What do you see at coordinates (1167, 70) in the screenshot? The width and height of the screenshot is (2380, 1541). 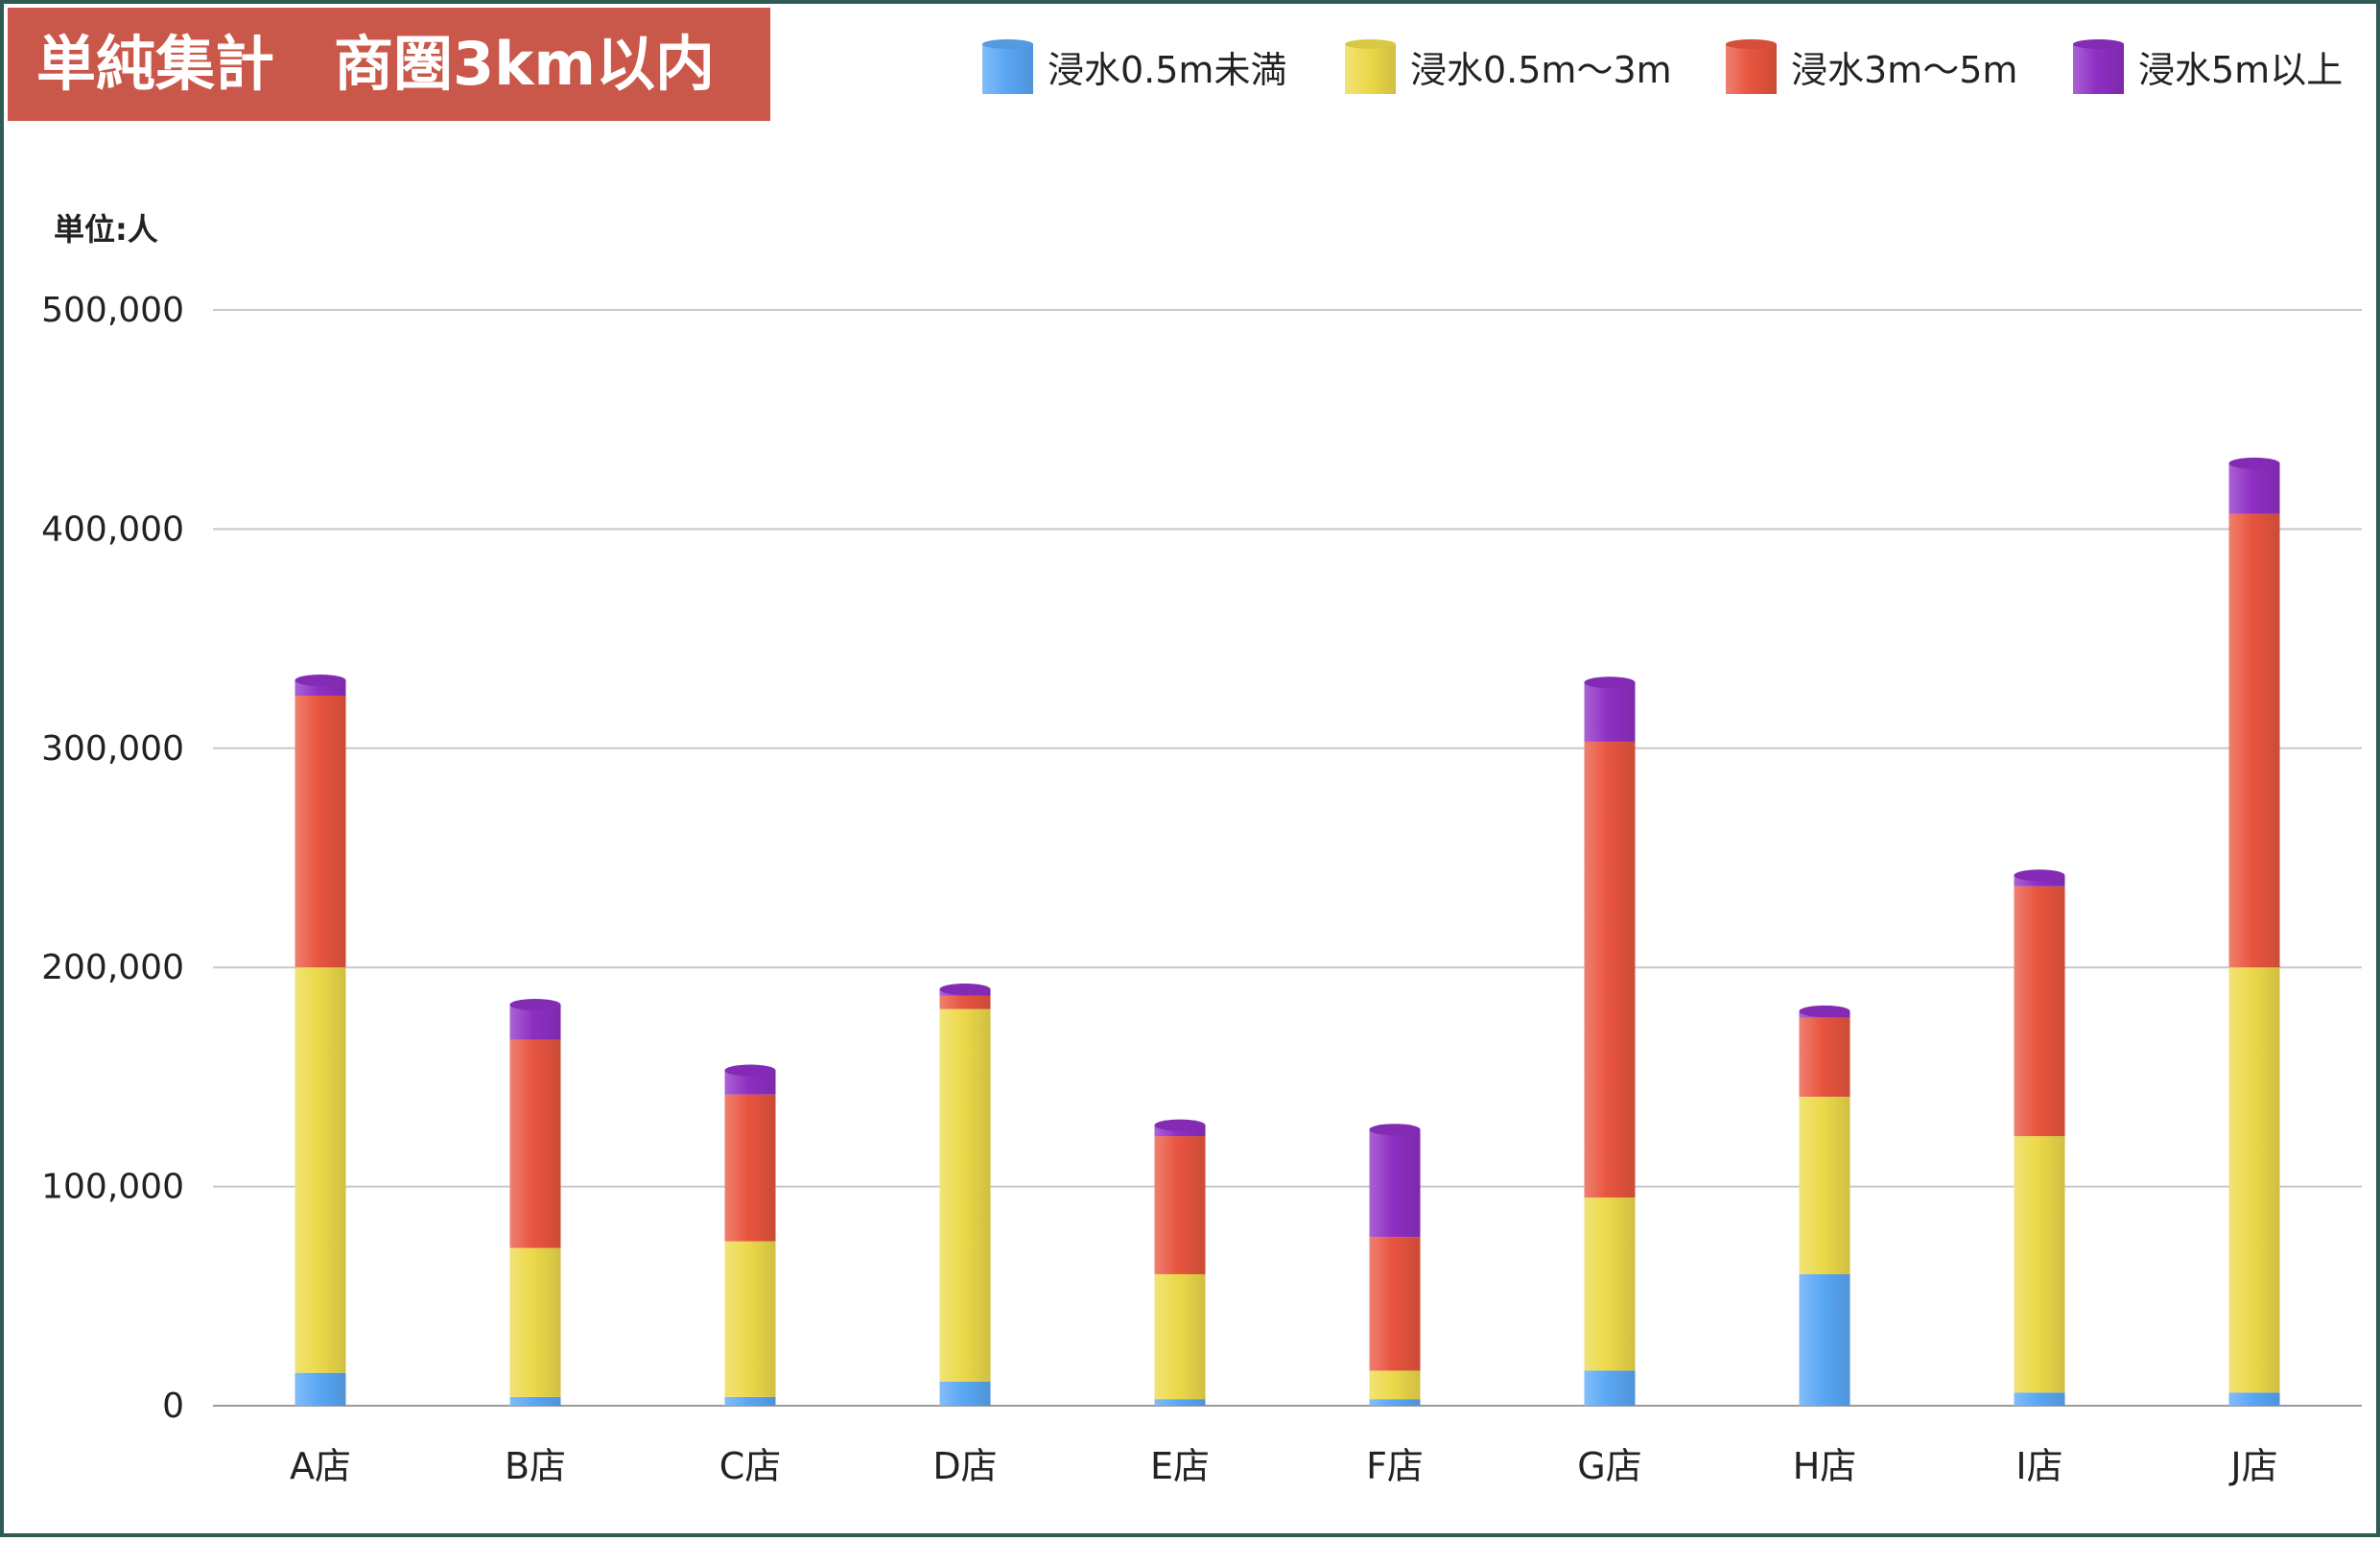 I see `legend-label: 浸水0.5m未満` at bounding box center [1167, 70].